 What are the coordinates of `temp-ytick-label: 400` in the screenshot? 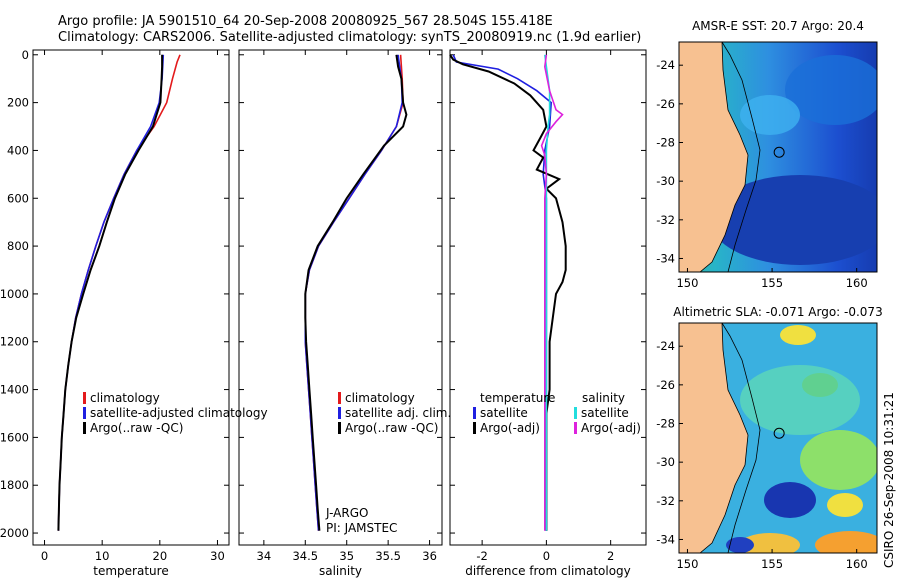 It's located at (18, 150).